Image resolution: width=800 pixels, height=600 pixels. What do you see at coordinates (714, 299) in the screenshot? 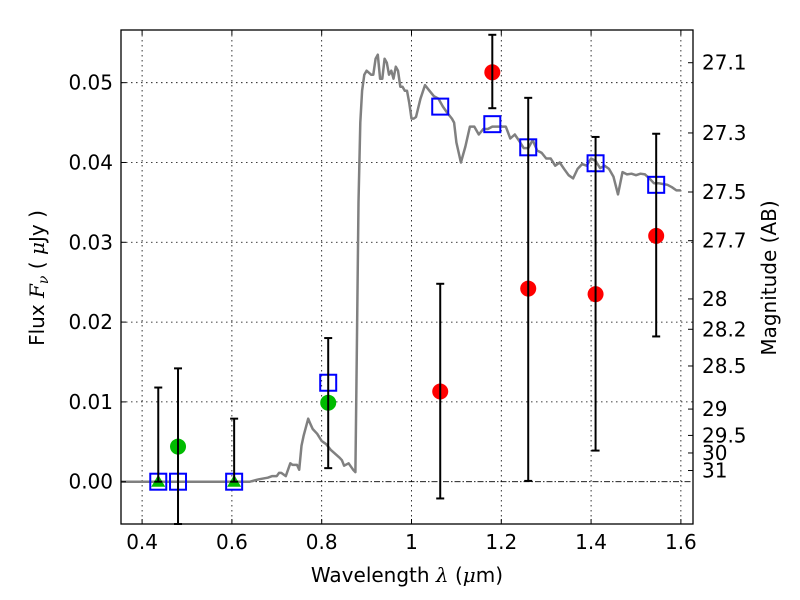
I see `y2-tick-label: 28` at bounding box center [714, 299].